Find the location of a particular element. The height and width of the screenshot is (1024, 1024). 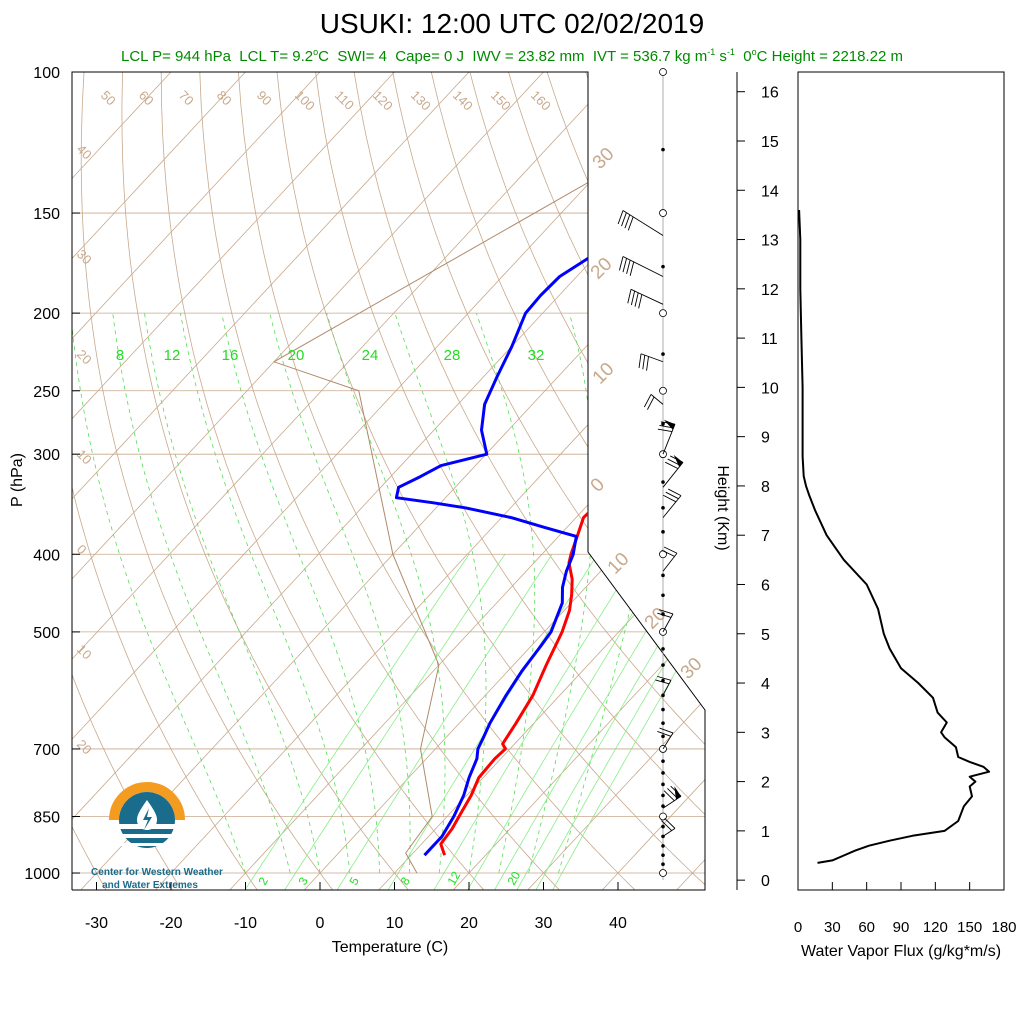

swi-value: SWI= 4 is located at coordinates (362, 56).